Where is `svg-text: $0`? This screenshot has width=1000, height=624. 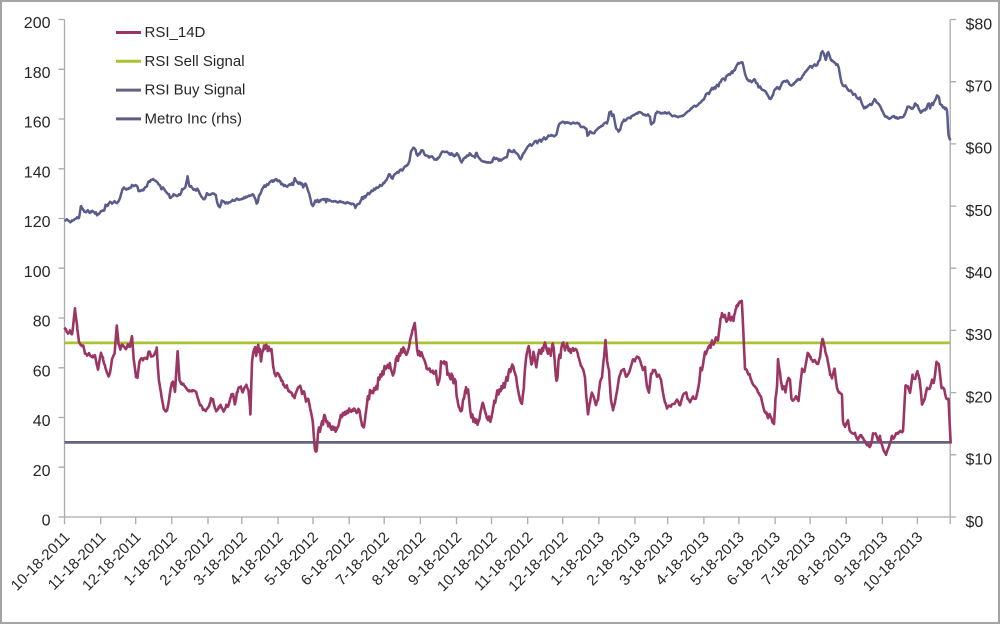
svg-text: $0 is located at coordinates (975, 522).